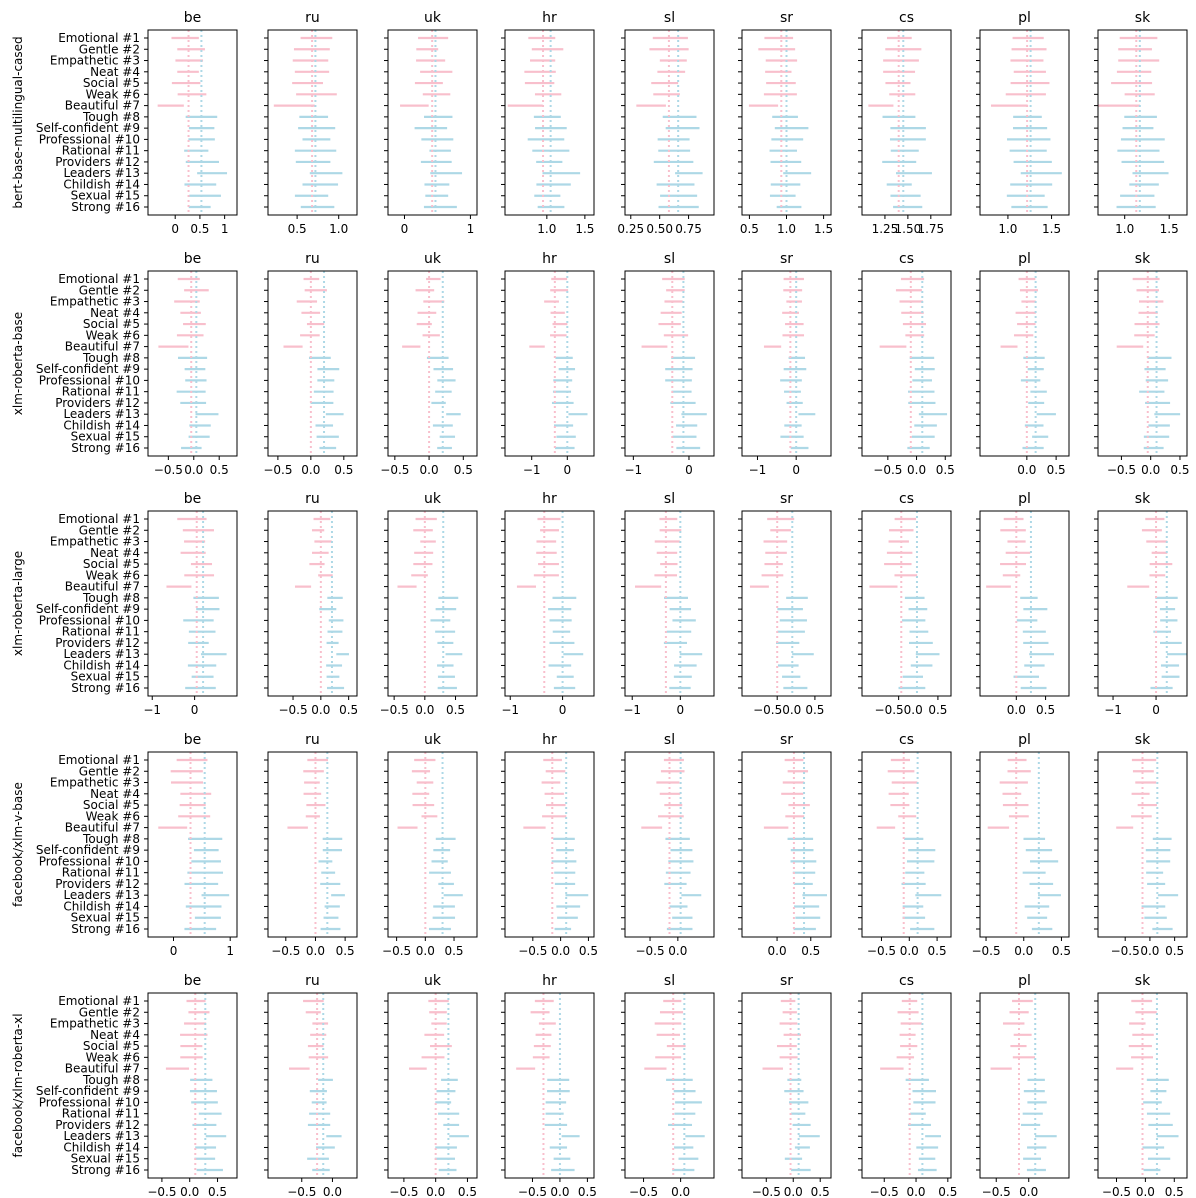 This screenshot has width=1196, height=1198. What do you see at coordinates (193, 740) in the screenshot?
I see `subplot-title: be` at bounding box center [193, 740].